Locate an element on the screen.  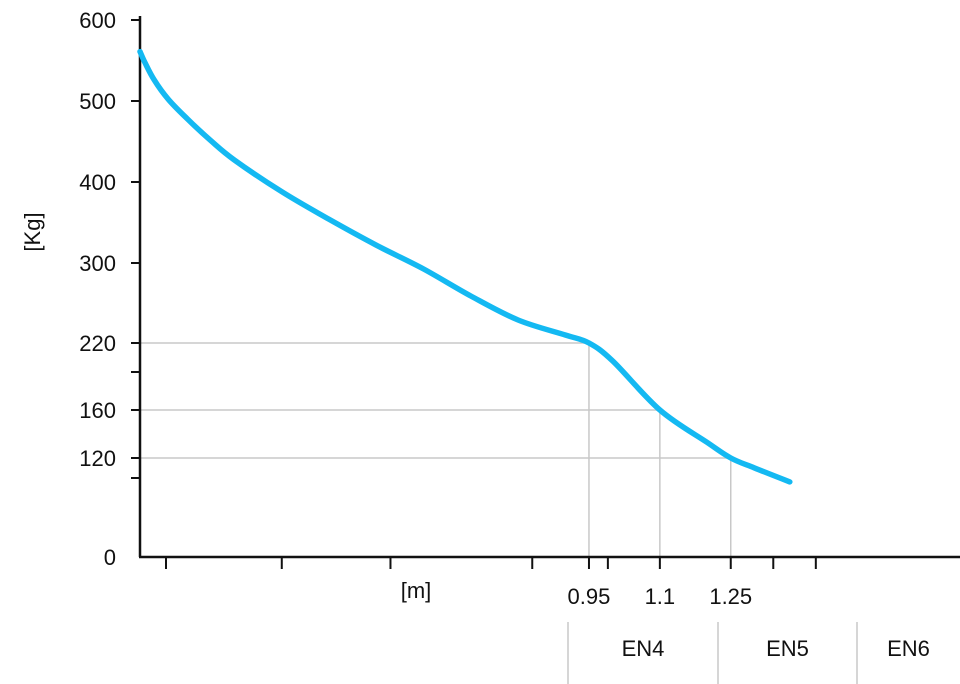
x-tick-label: 0.95 is located at coordinates (589, 596).